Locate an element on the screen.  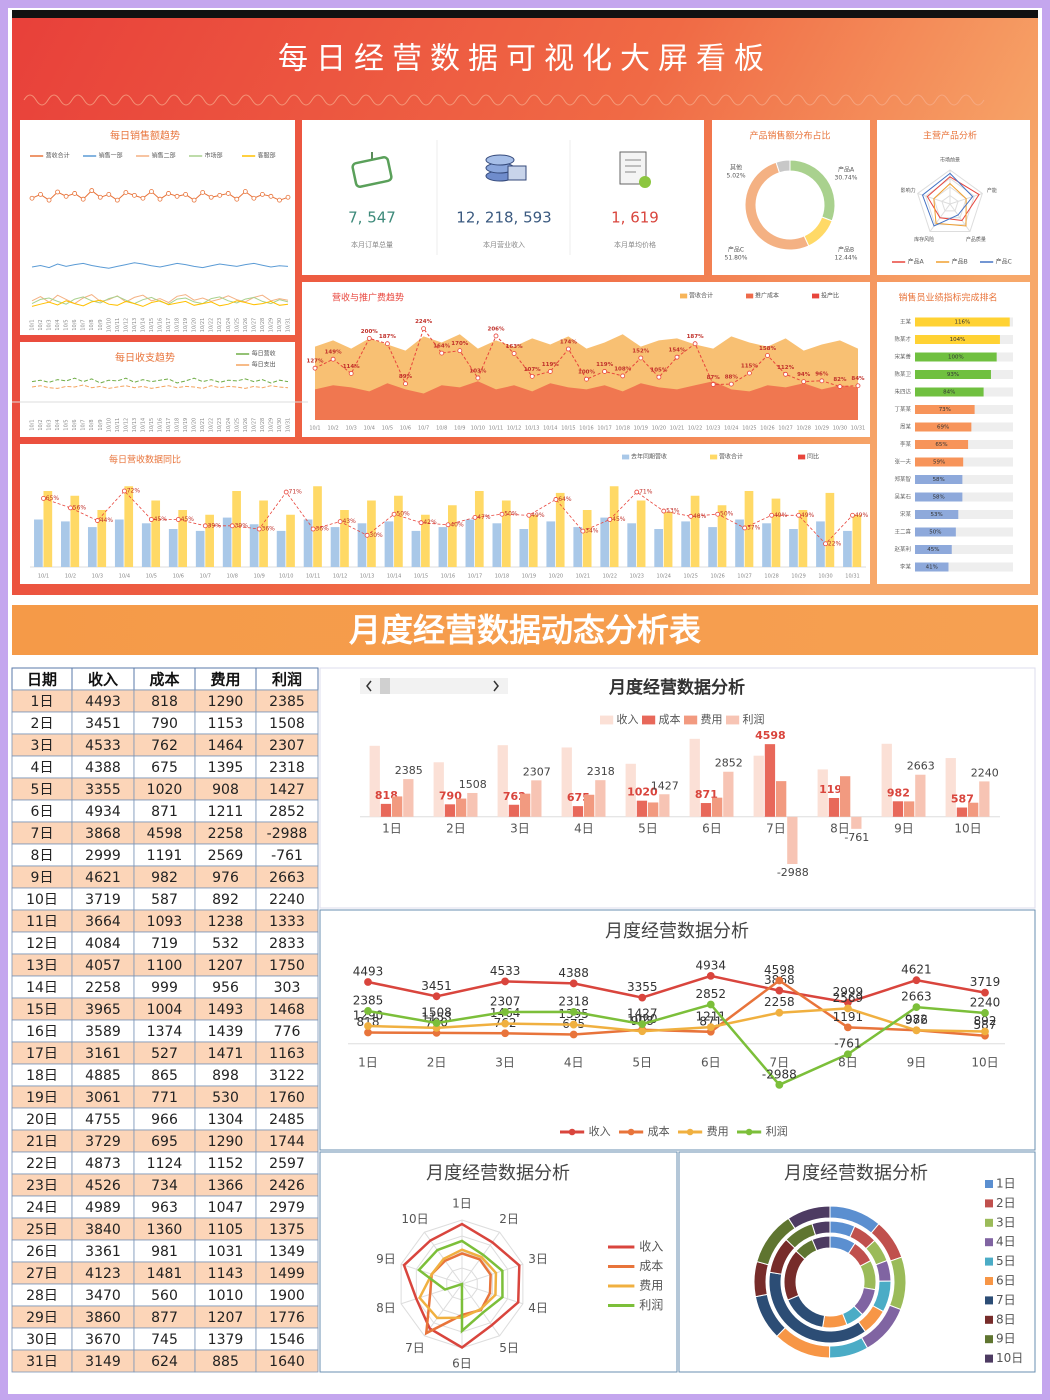
cell-text: 1427 is located at coordinates (287, 790).